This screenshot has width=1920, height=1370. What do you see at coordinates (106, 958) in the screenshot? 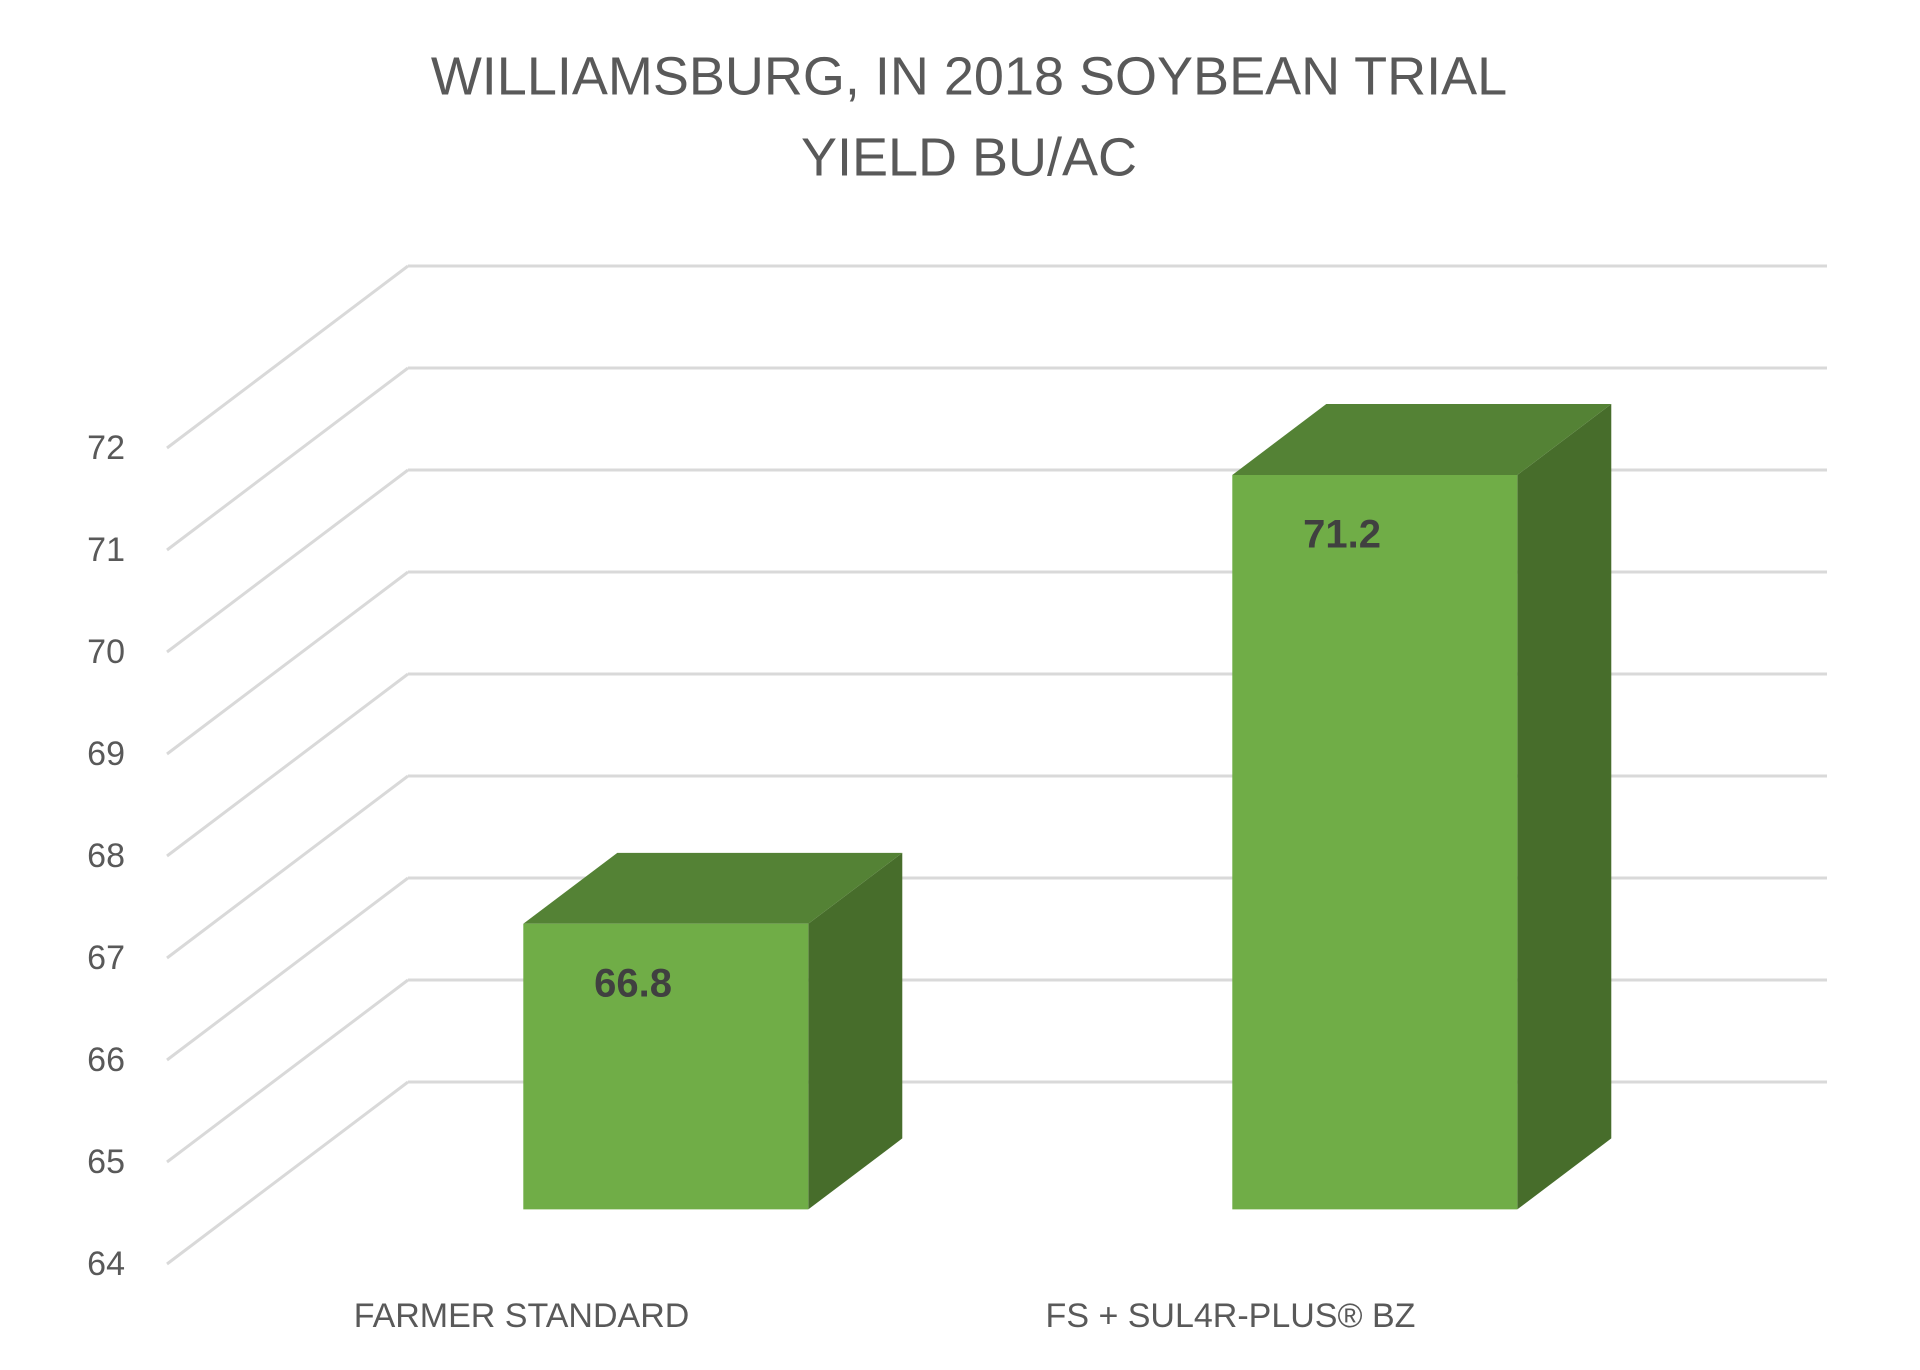
I see `y-tick-label: 67` at bounding box center [106, 958].